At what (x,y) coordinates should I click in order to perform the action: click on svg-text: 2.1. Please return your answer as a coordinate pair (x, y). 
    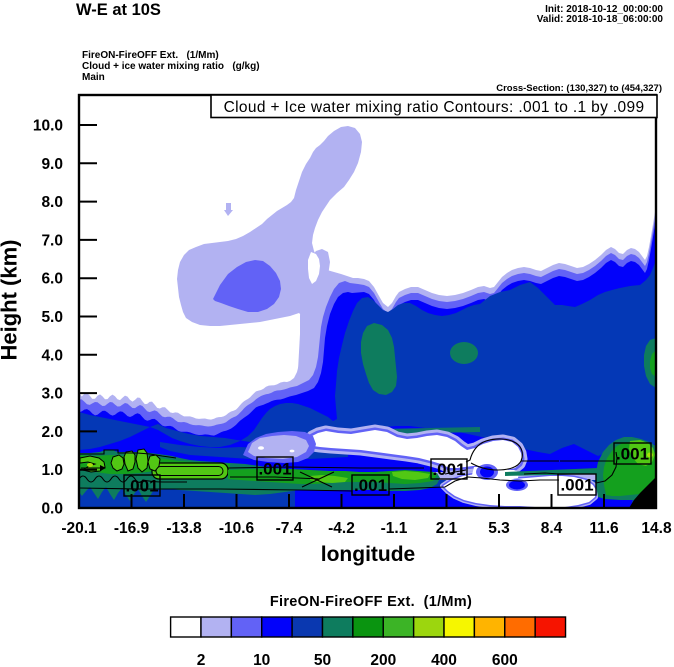
    Looking at the image, I should click on (447, 528).